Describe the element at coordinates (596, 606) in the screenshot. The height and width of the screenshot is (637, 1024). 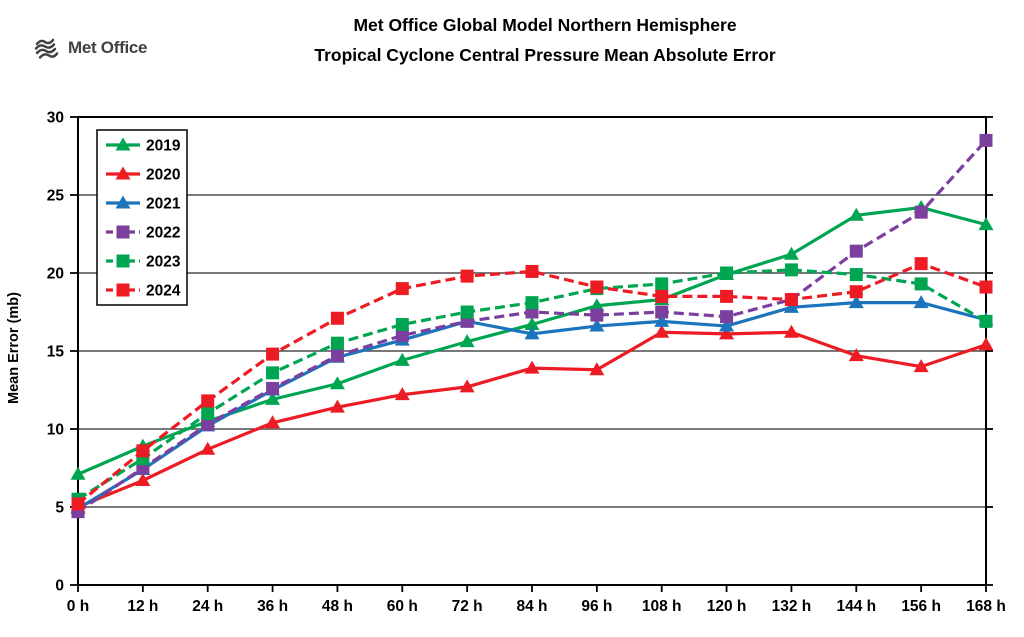
I see `svg-text: 96 h` at that location.